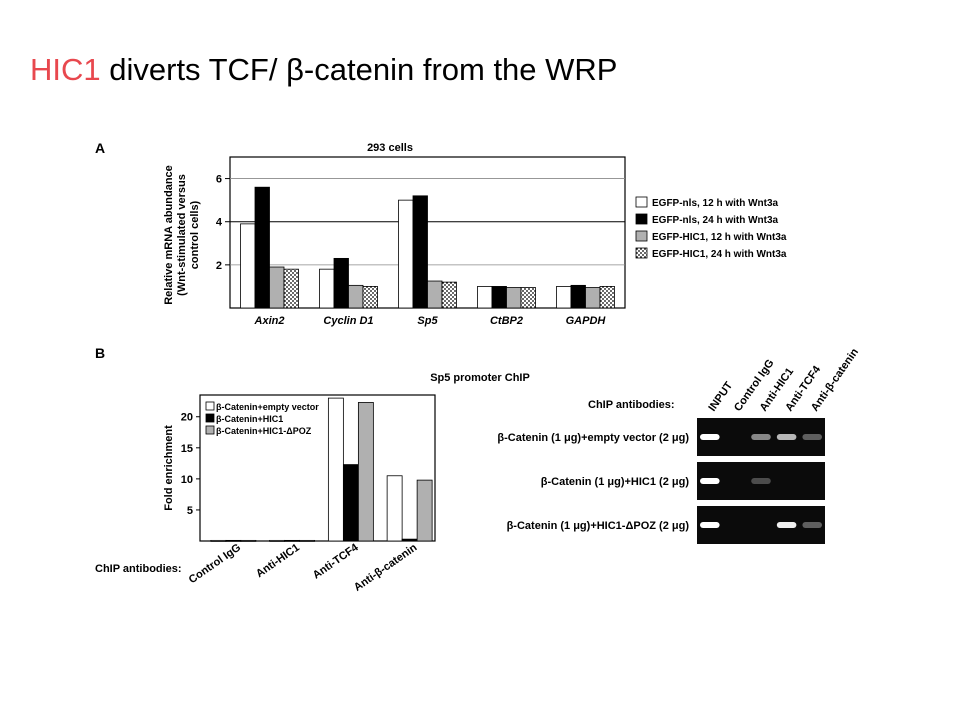 This screenshot has height=720, width=960. What do you see at coordinates (506, 321) in the screenshot?
I see `category-label: CtBP2` at bounding box center [506, 321].